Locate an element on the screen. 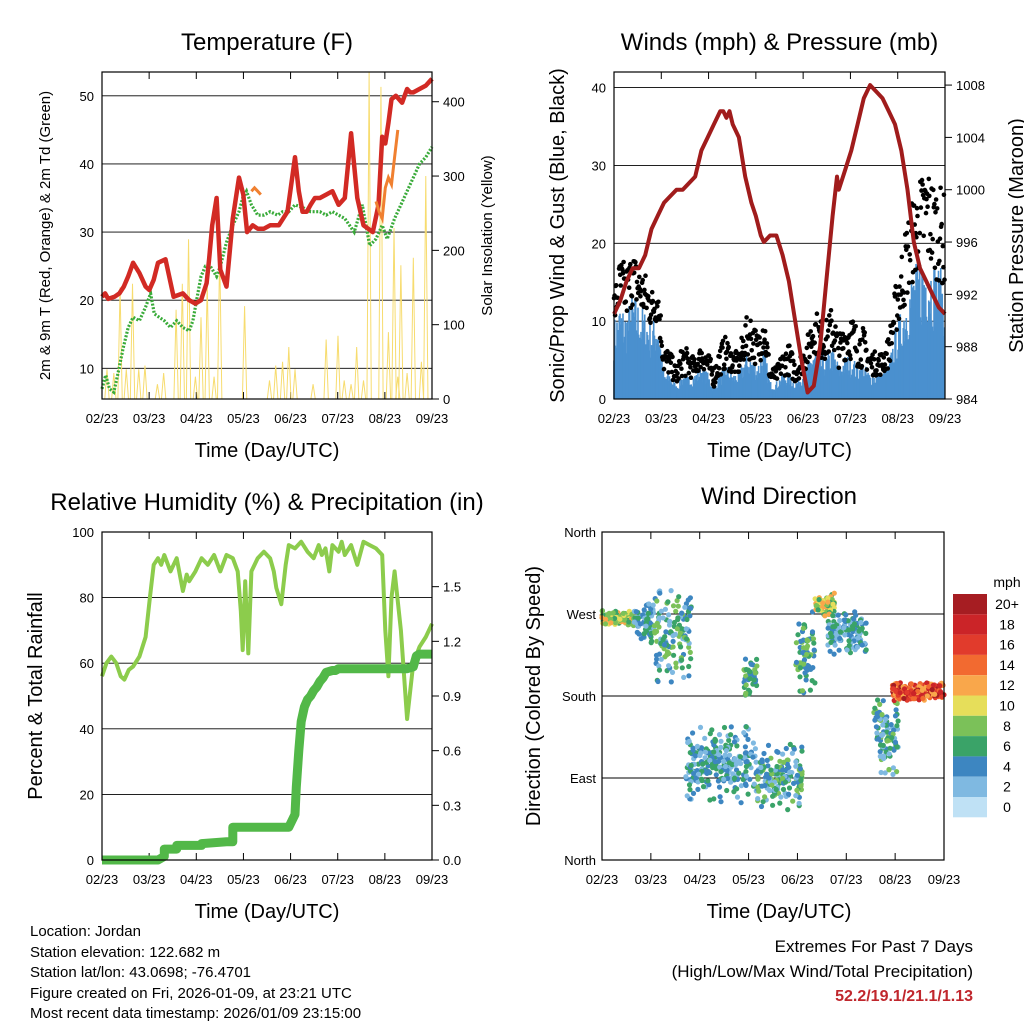 This screenshot has width=1024, height=1025. y-tick-label-right: 0 is located at coordinates (446, 399).